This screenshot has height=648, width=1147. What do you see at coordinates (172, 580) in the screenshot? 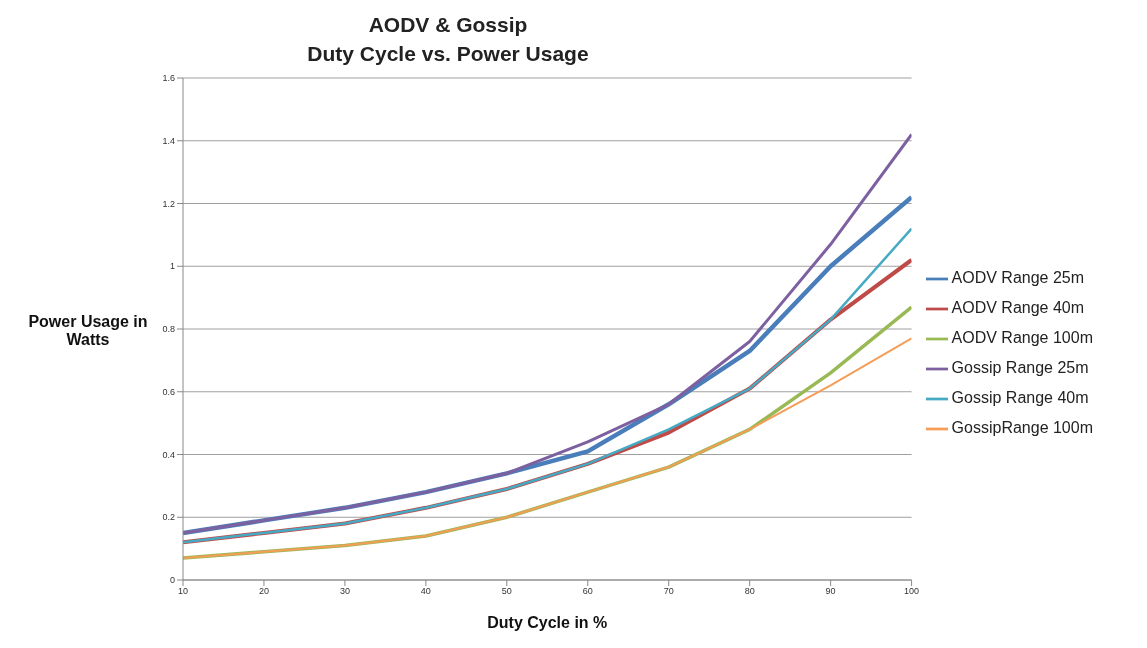
I see `y-tick-label: 0` at bounding box center [172, 580].